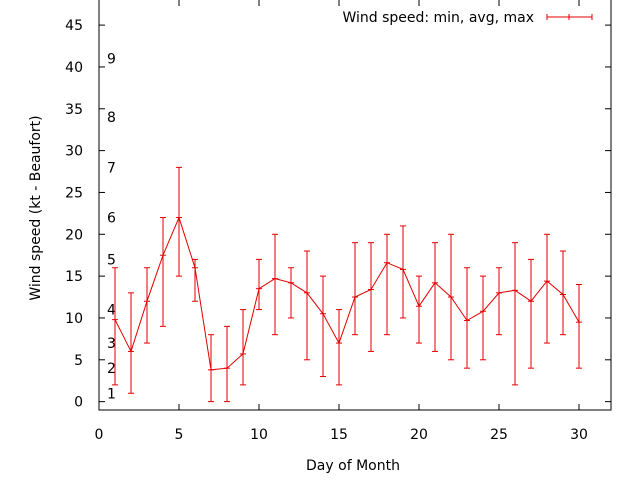 This screenshot has width=640, height=480. Describe the element at coordinates (36, 207) in the screenshot. I see `y-axis-label: Wind speed (kt - Beaufort)` at that location.